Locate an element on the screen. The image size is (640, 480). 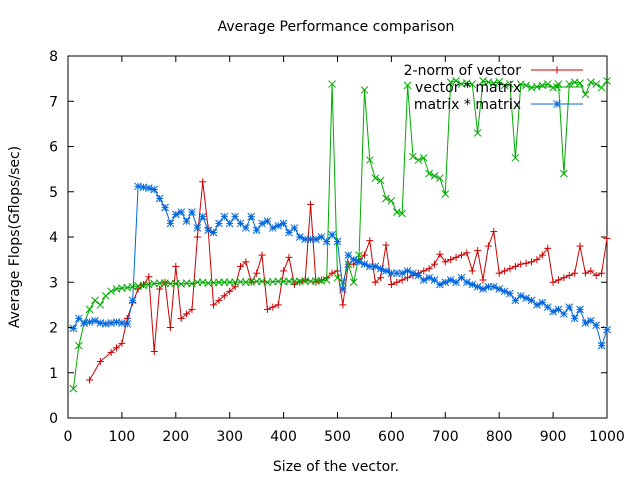
legend-label: vector * matrix is located at coordinates (468, 88).